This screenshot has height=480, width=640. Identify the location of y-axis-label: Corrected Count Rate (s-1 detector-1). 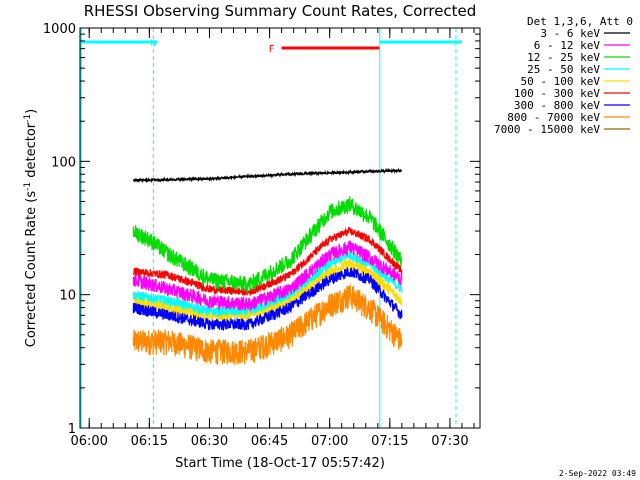
(31, 228).